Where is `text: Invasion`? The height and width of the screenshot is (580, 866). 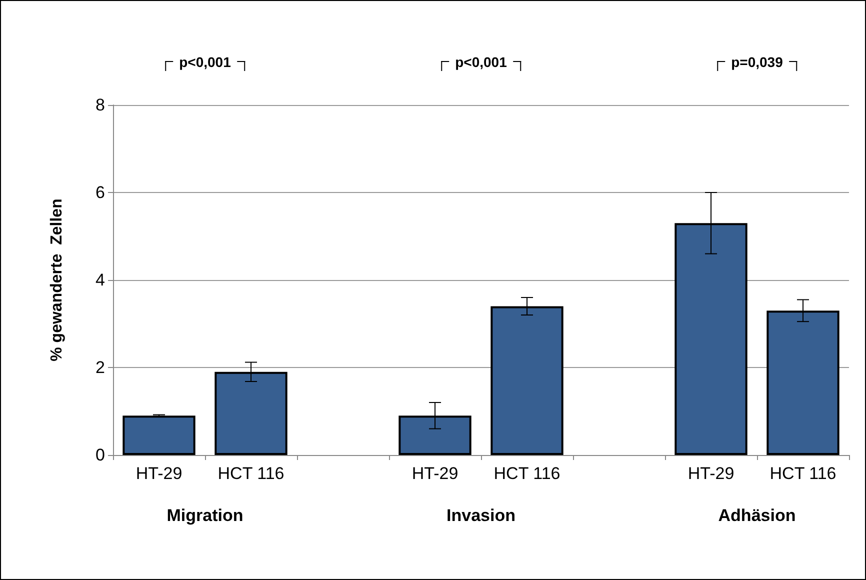
text: Invasion is located at coordinates (481, 516).